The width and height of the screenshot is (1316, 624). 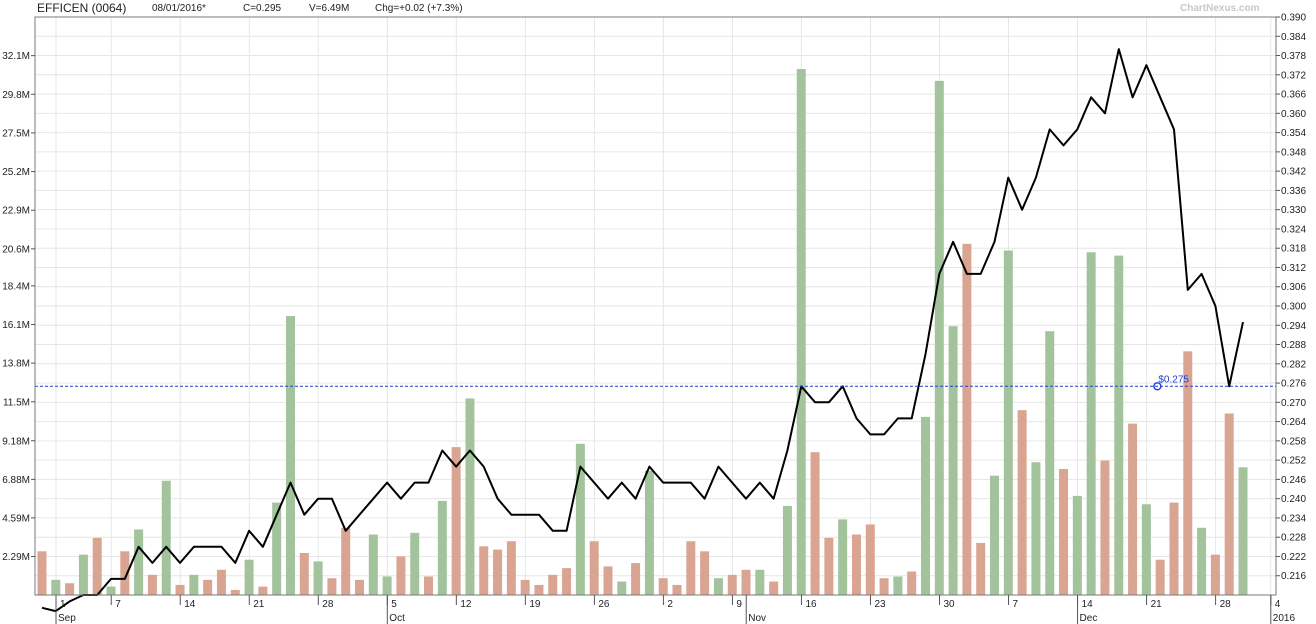 I want to click on day-tick-label: 23, so click(x=880, y=604).